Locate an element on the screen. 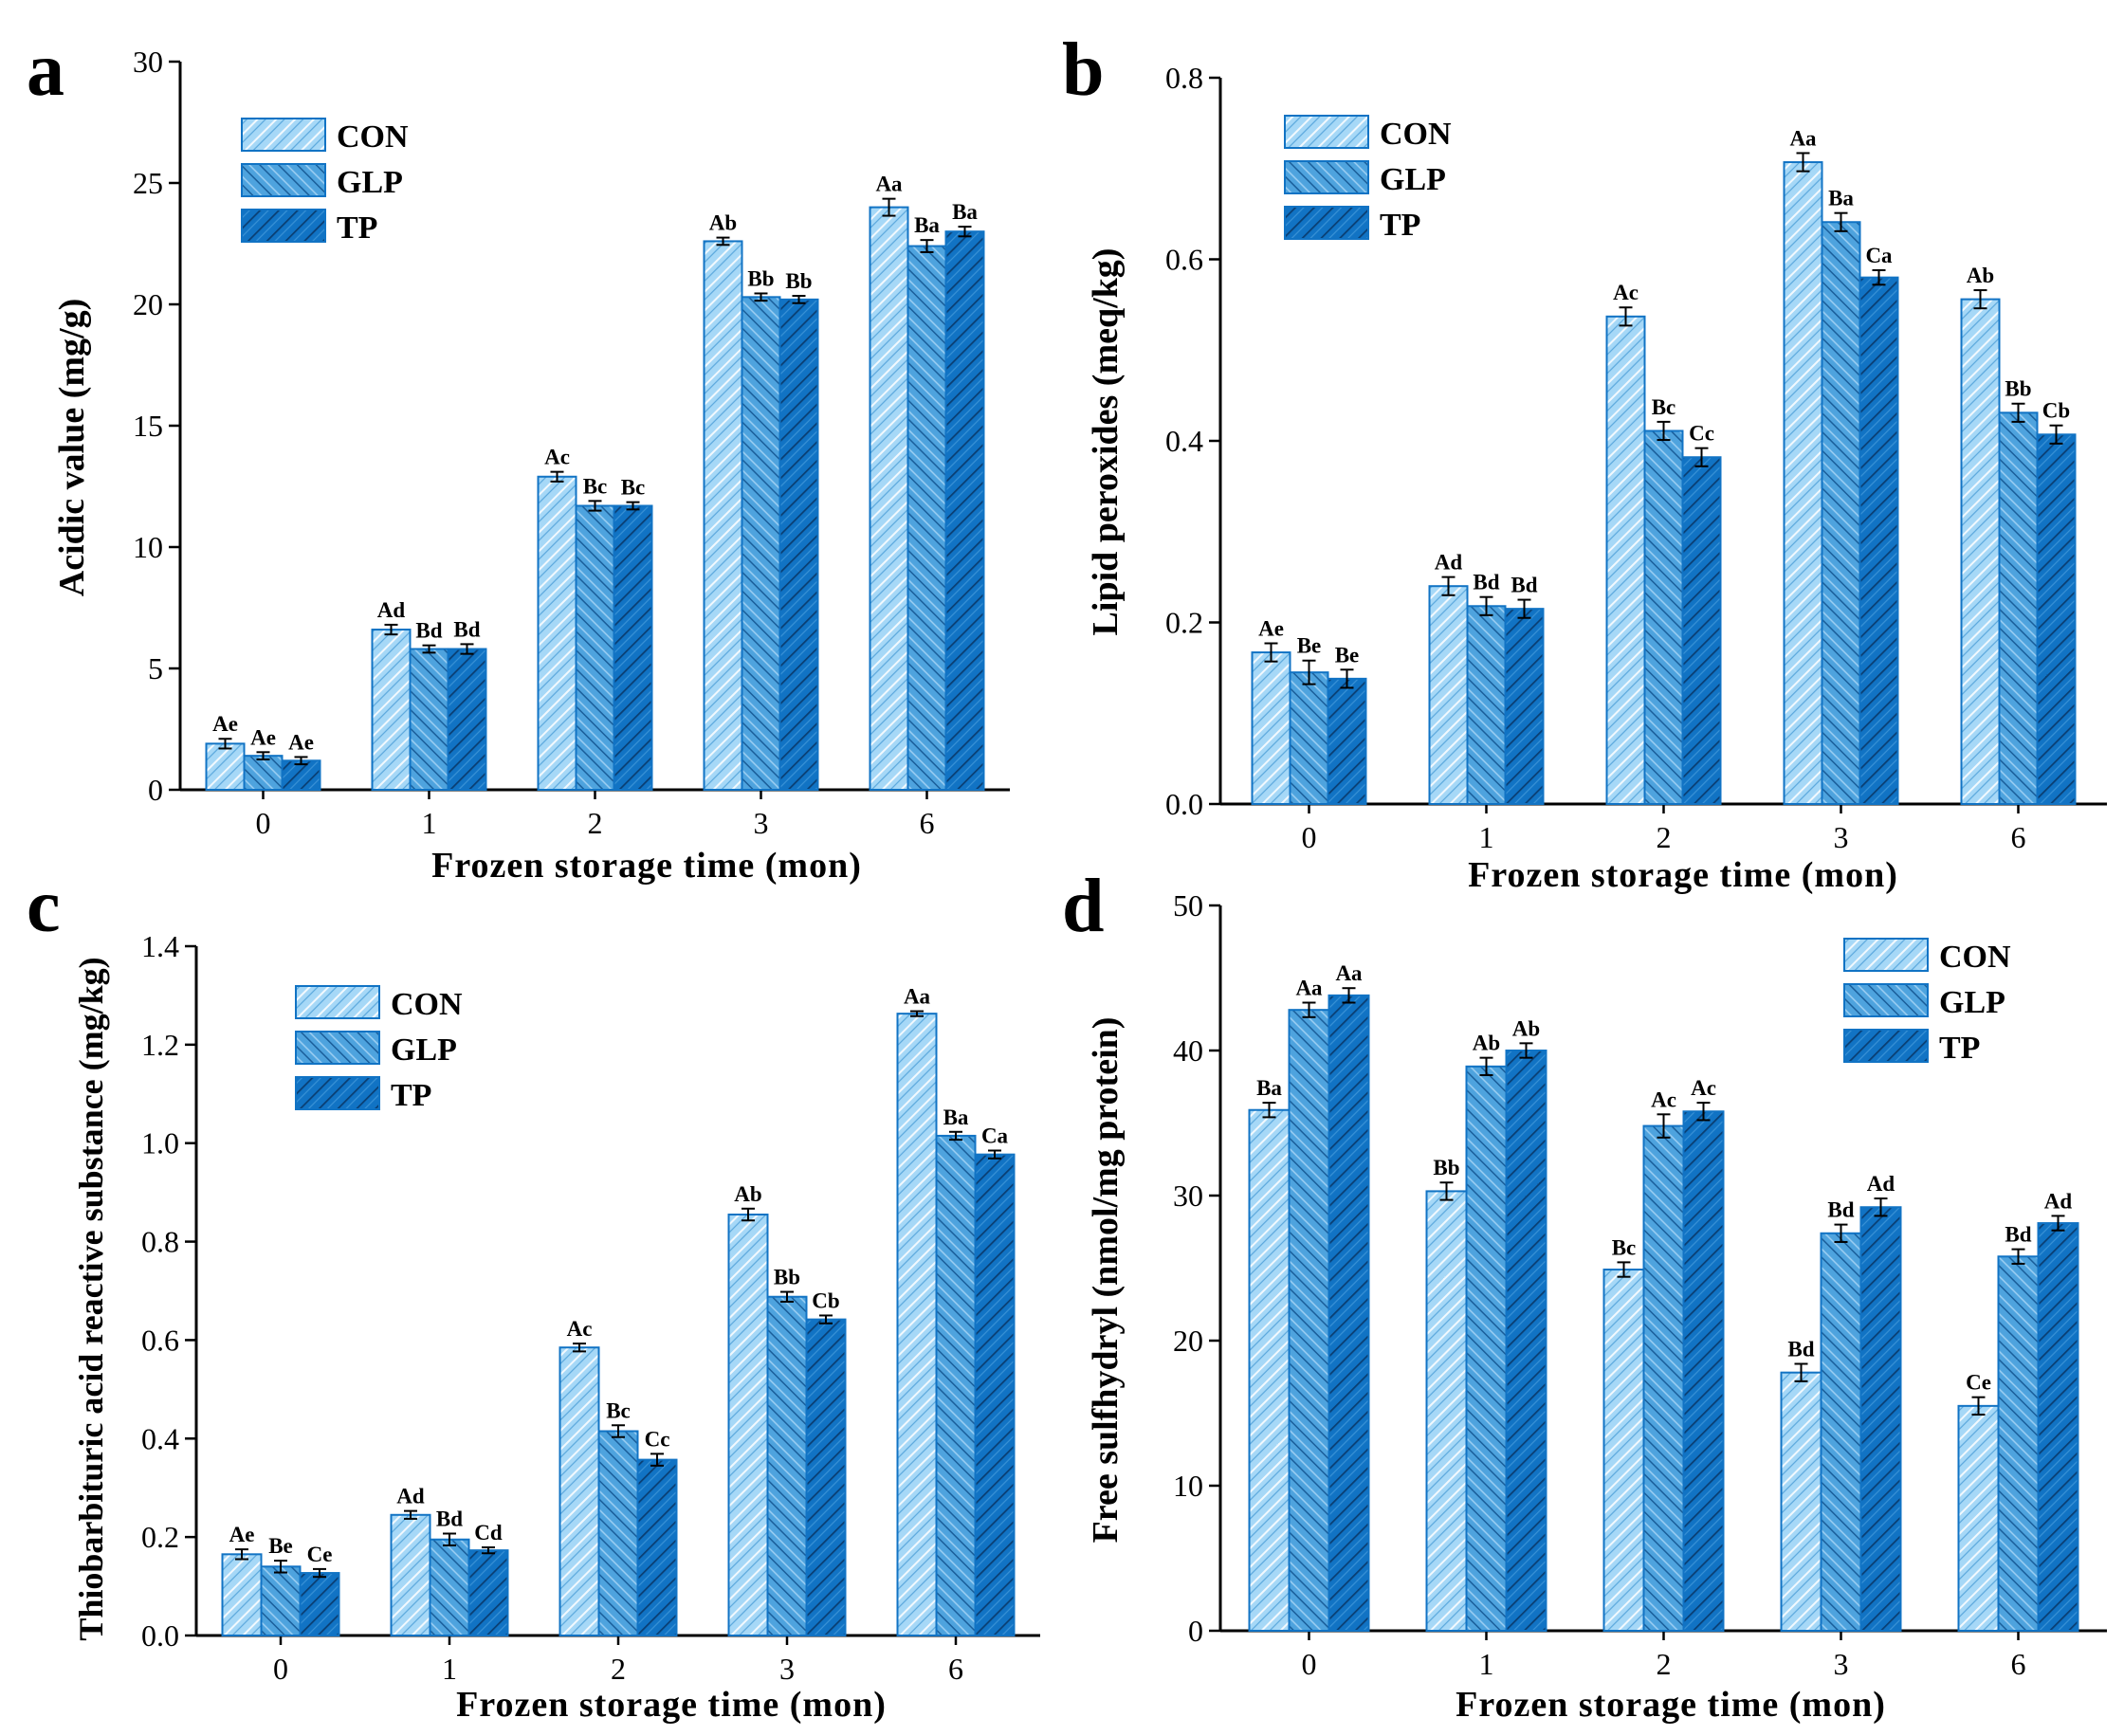  x-tick-label: 3 is located at coordinates (787, 1669).